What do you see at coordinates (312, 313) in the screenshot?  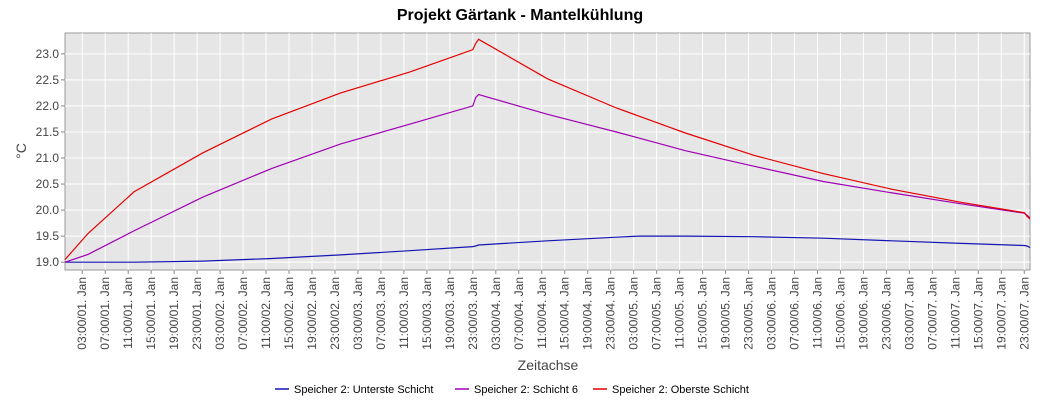 I see `x-tick-label: 19:00/02. Jan` at bounding box center [312, 313].